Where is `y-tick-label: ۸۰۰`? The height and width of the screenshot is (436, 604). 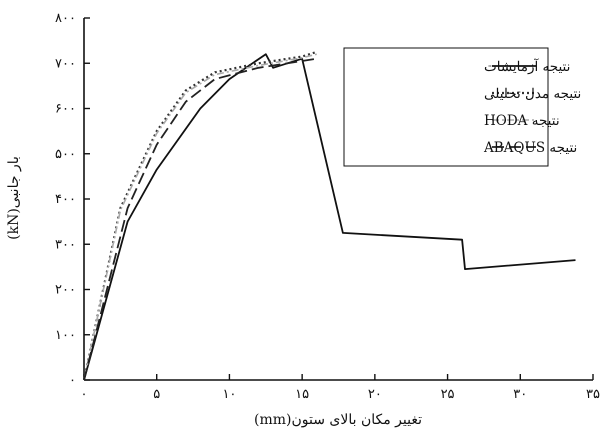
y-tick-label: ۸۰۰ is located at coordinates (65, 18).